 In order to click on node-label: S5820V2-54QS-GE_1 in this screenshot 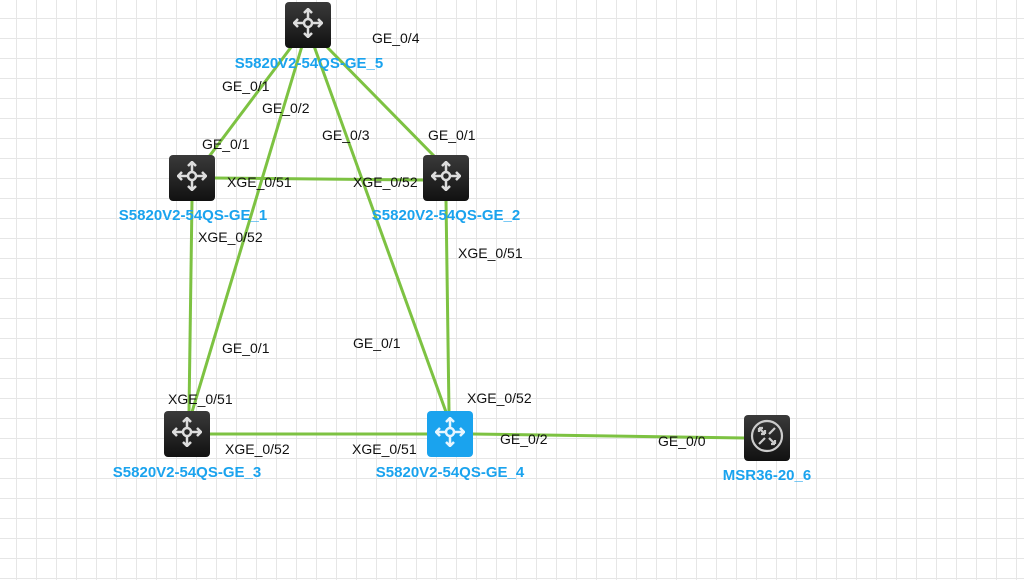, I will do `click(193, 215)`.